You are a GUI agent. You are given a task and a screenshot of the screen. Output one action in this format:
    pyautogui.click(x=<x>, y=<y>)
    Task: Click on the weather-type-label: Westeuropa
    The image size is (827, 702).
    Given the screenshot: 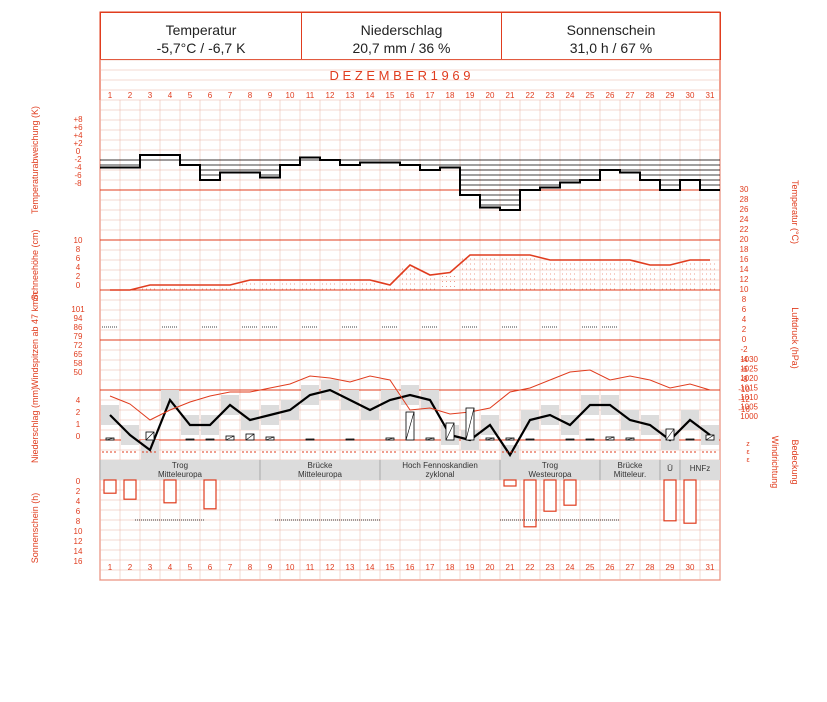 What is the action you would take?
    pyautogui.click(x=551, y=474)
    